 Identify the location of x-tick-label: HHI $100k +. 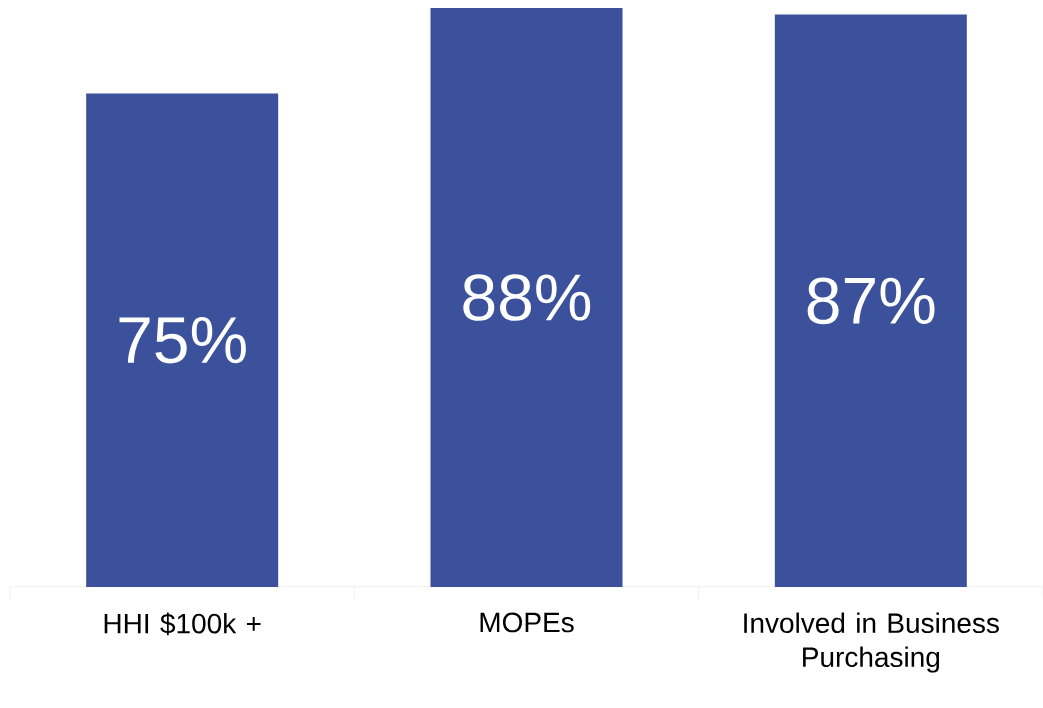
(182, 624).